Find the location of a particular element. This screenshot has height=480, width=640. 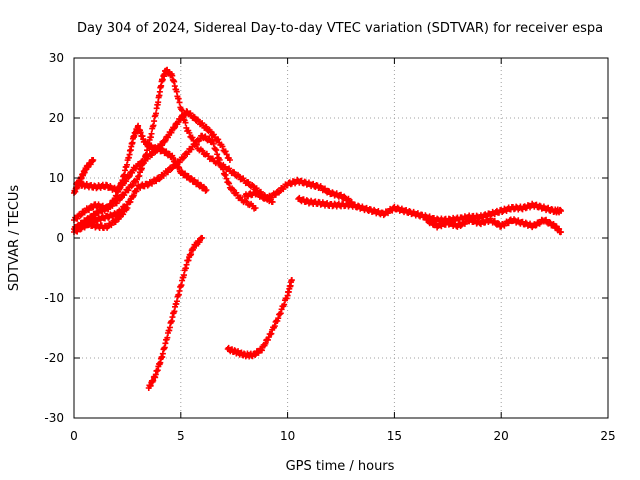

x-axis-label: GPS time / hours is located at coordinates (340, 466).